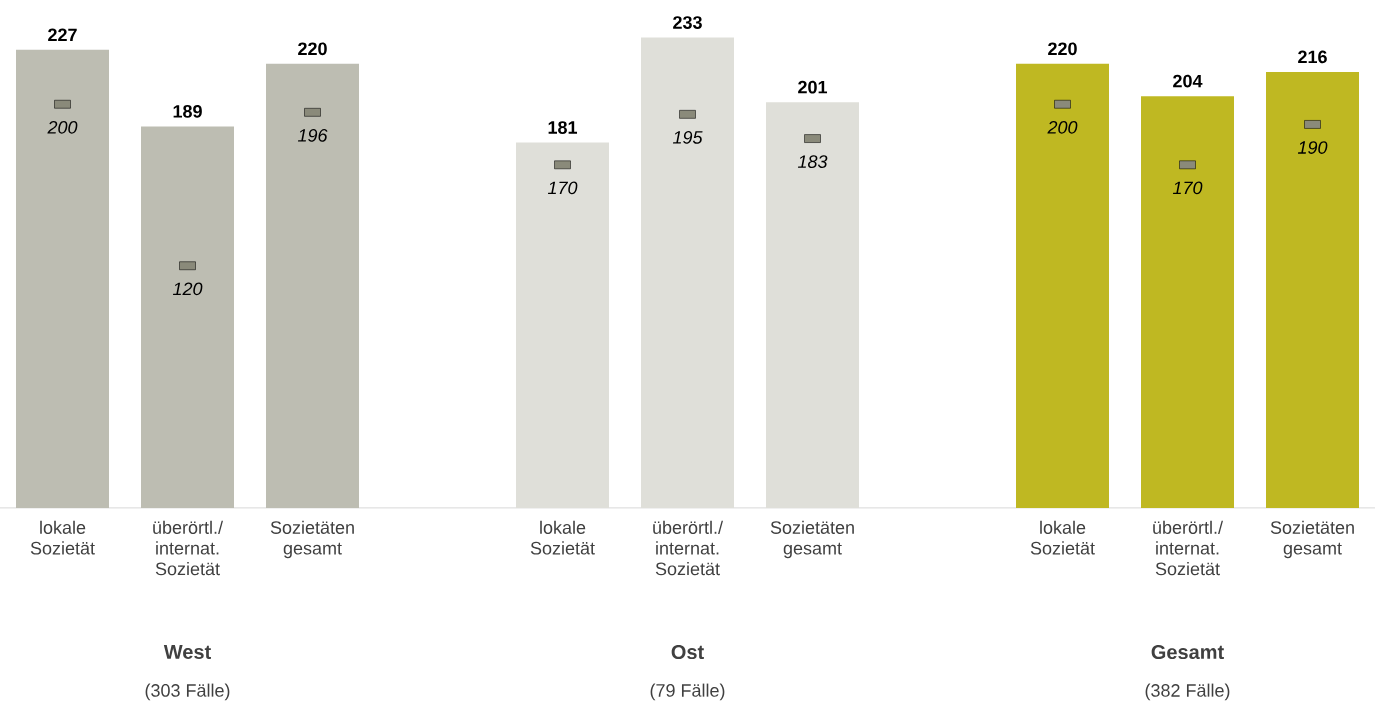  I want to click on text: (382 Fälle), so click(1187, 692).